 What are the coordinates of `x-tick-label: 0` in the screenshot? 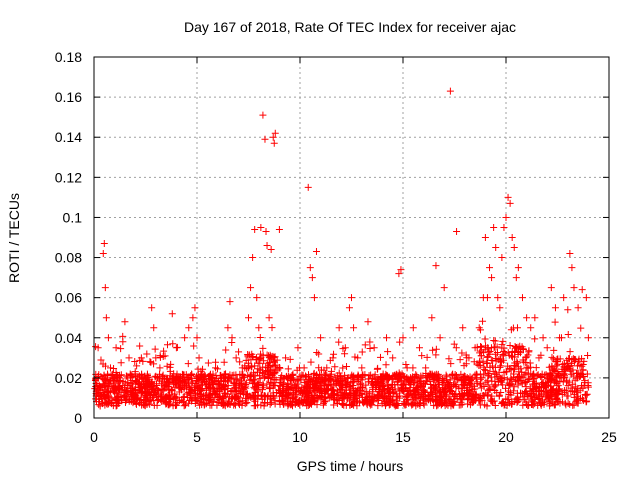 It's located at (94, 437).